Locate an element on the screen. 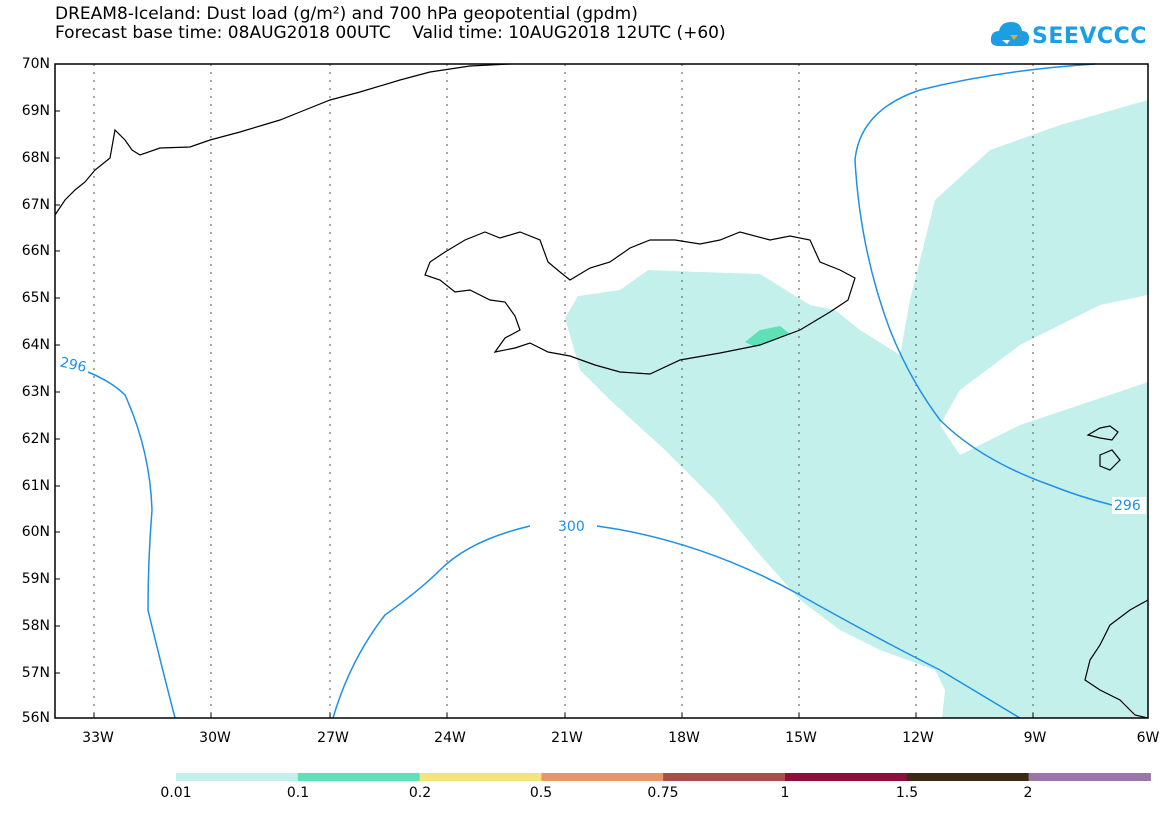 This screenshot has width=1175, height=815. colorbar-label: 1.5 is located at coordinates (907, 793).